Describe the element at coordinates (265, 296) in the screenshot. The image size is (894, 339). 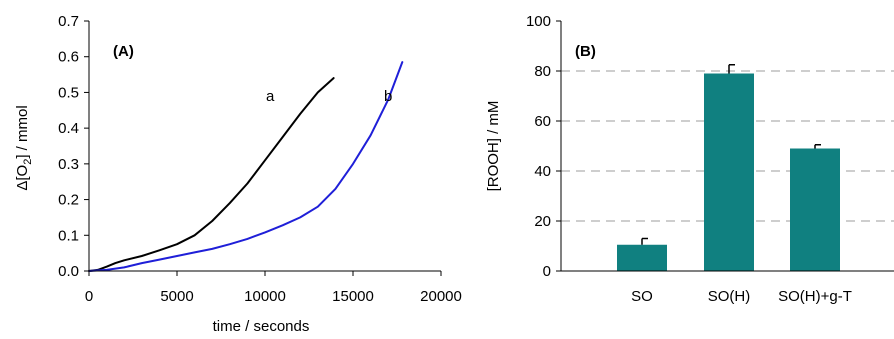
I see `panel-a-x-tick-label: 10000` at that location.